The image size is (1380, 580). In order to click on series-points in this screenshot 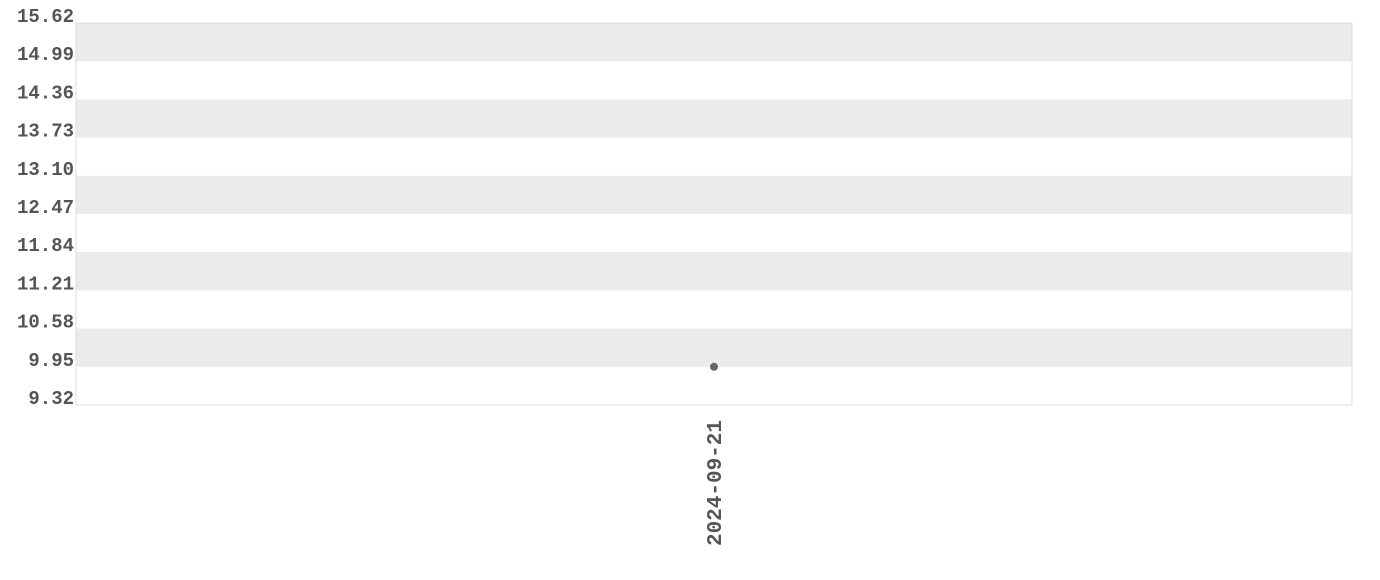, I will do `click(714, 366)`.